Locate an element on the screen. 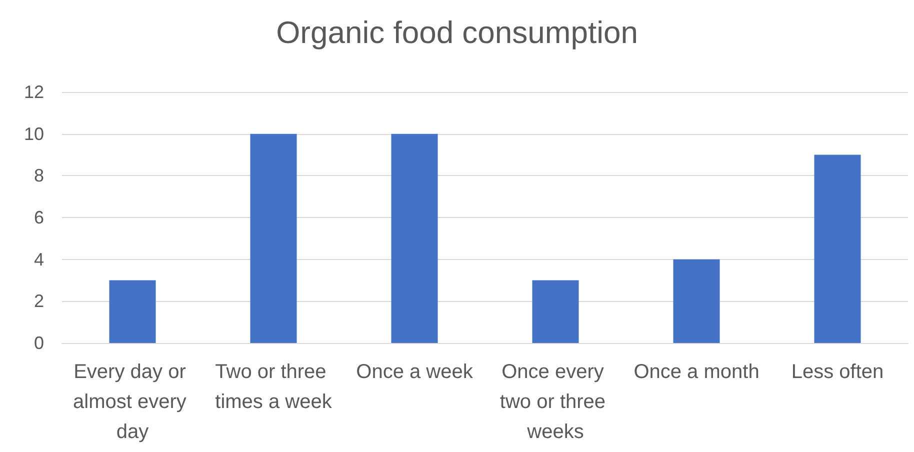  x-tick-label: Two or three times a week is located at coordinates (274, 387).